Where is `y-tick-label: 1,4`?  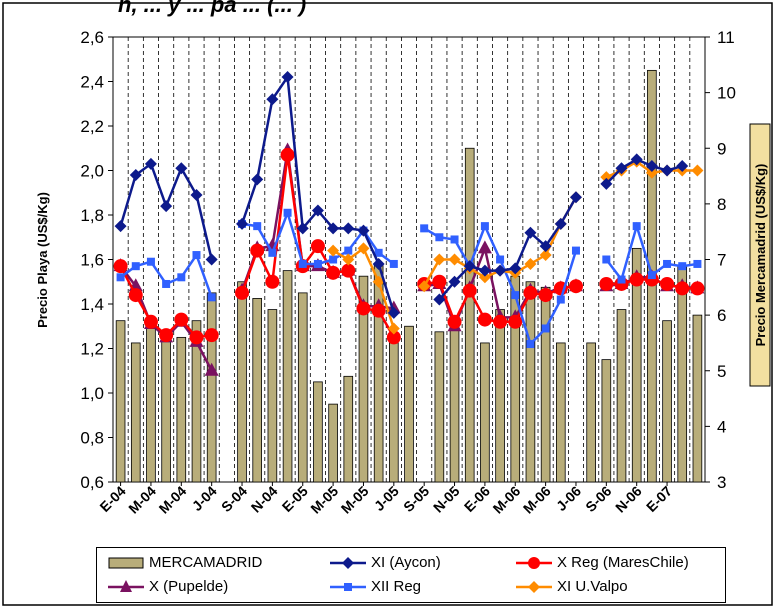 y-tick-label: 1,4 is located at coordinates (92, 304).